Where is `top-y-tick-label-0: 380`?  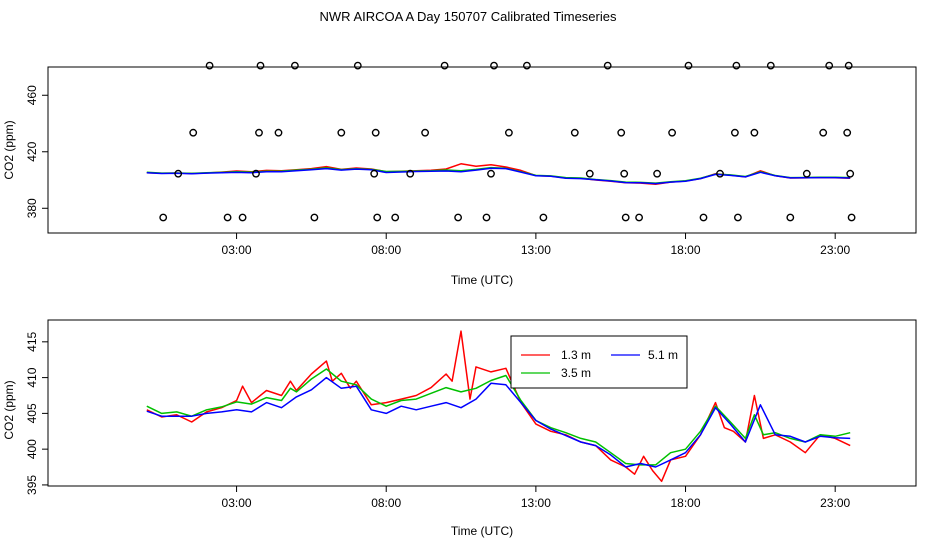 top-y-tick-label-0: 380 is located at coordinates (32, 208).